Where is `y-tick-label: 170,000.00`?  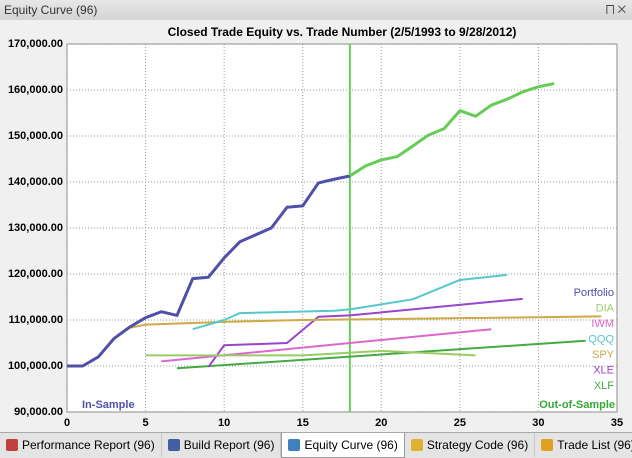 y-tick-label: 170,000.00 is located at coordinates (35, 44).